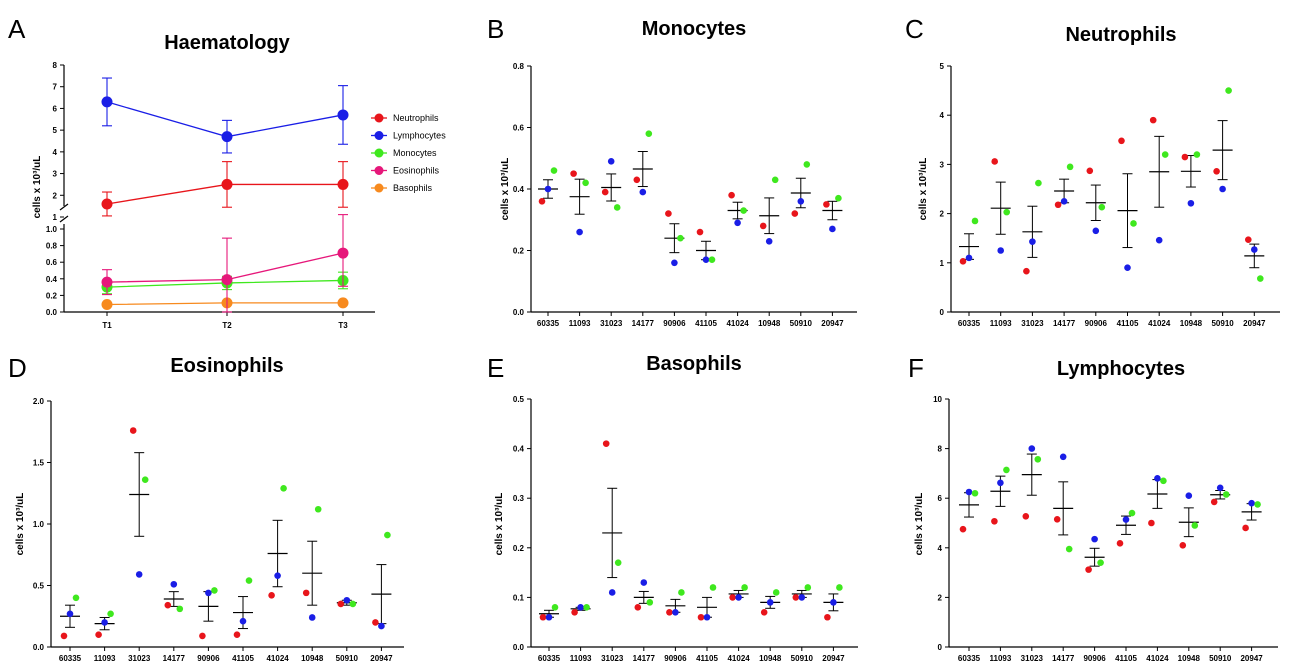  What do you see at coordinates (20, 524) in the screenshot?
I see `panel-d-ylabel: cells x 10³/uL` at bounding box center [20, 524].